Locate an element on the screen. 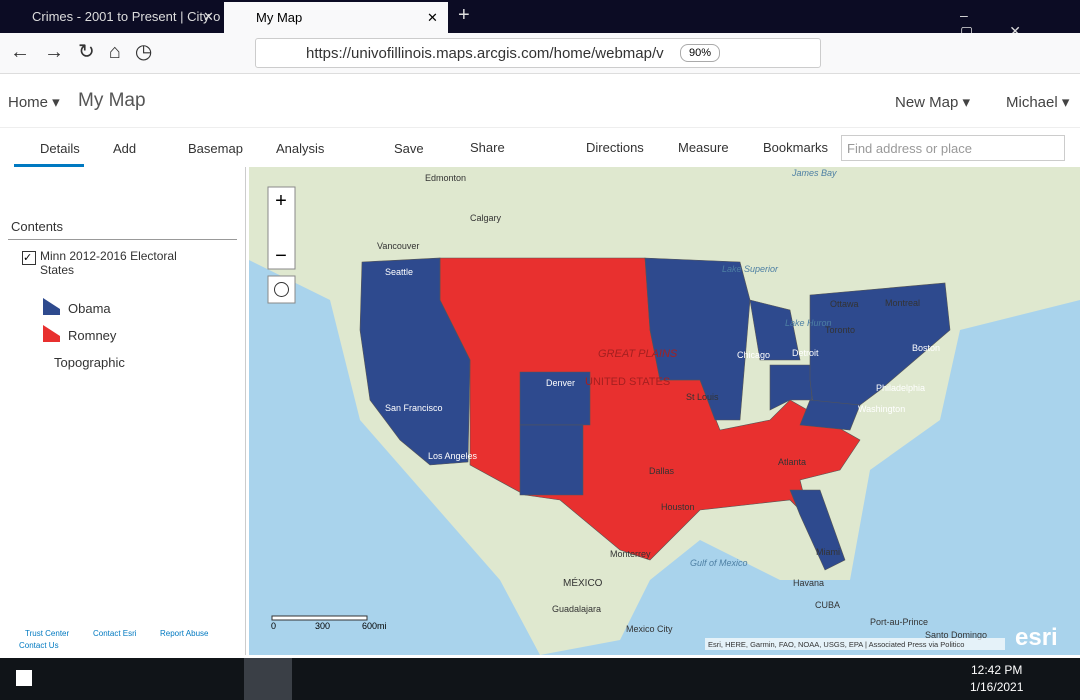 The height and width of the screenshot is (700, 1080). footer-link: Trust Center is located at coordinates (47, 633).